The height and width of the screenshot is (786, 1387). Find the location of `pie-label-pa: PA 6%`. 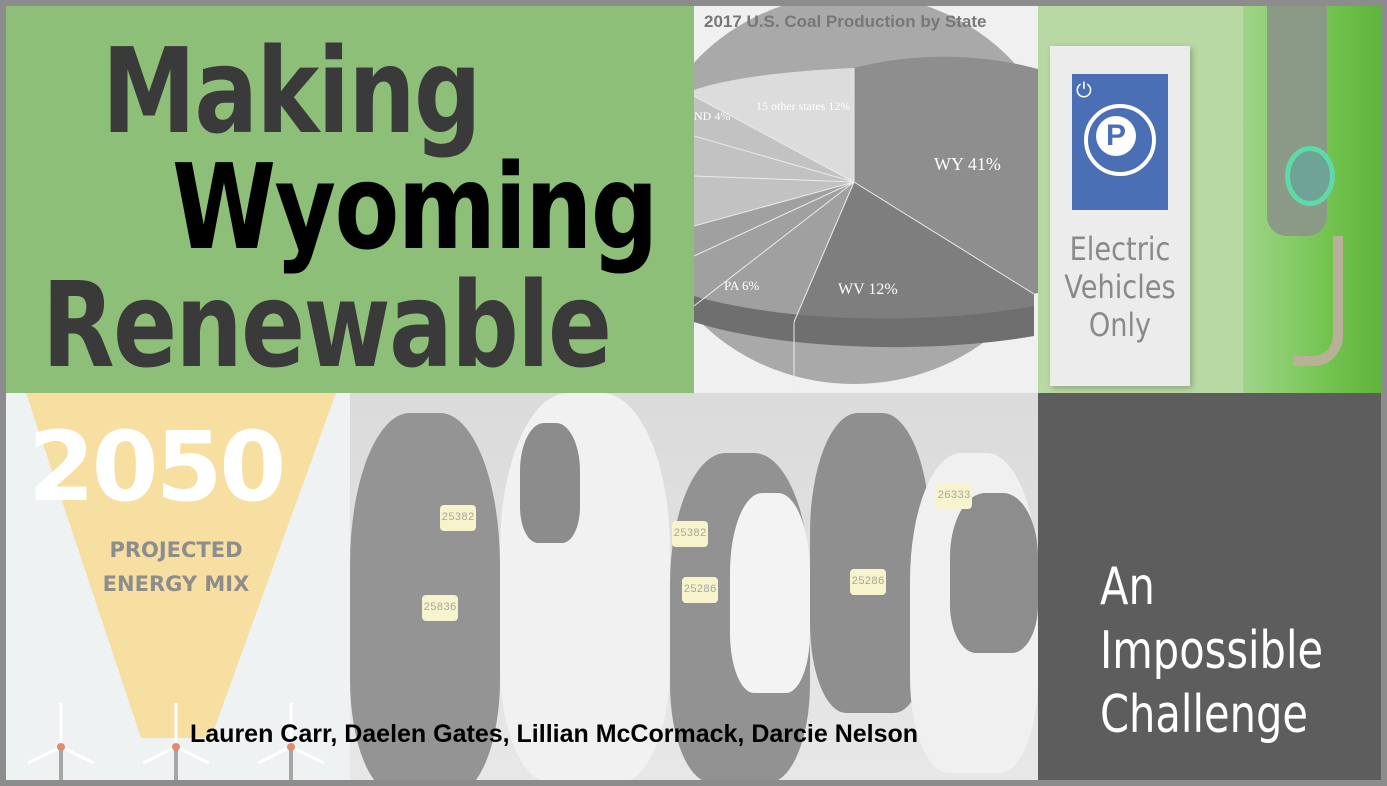

pie-label-pa: PA 6% is located at coordinates (741, 285).